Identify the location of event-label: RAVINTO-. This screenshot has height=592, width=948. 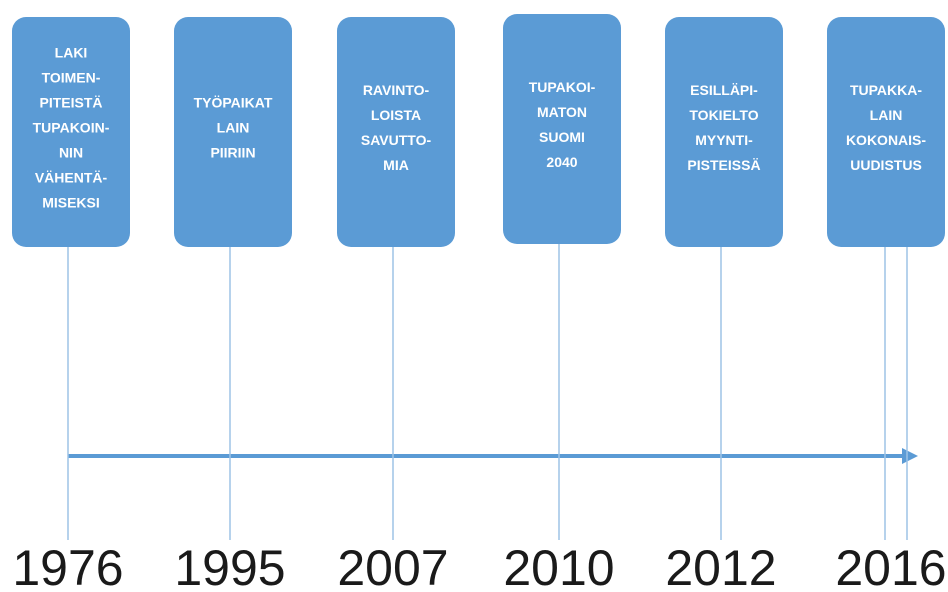
(396, 90).